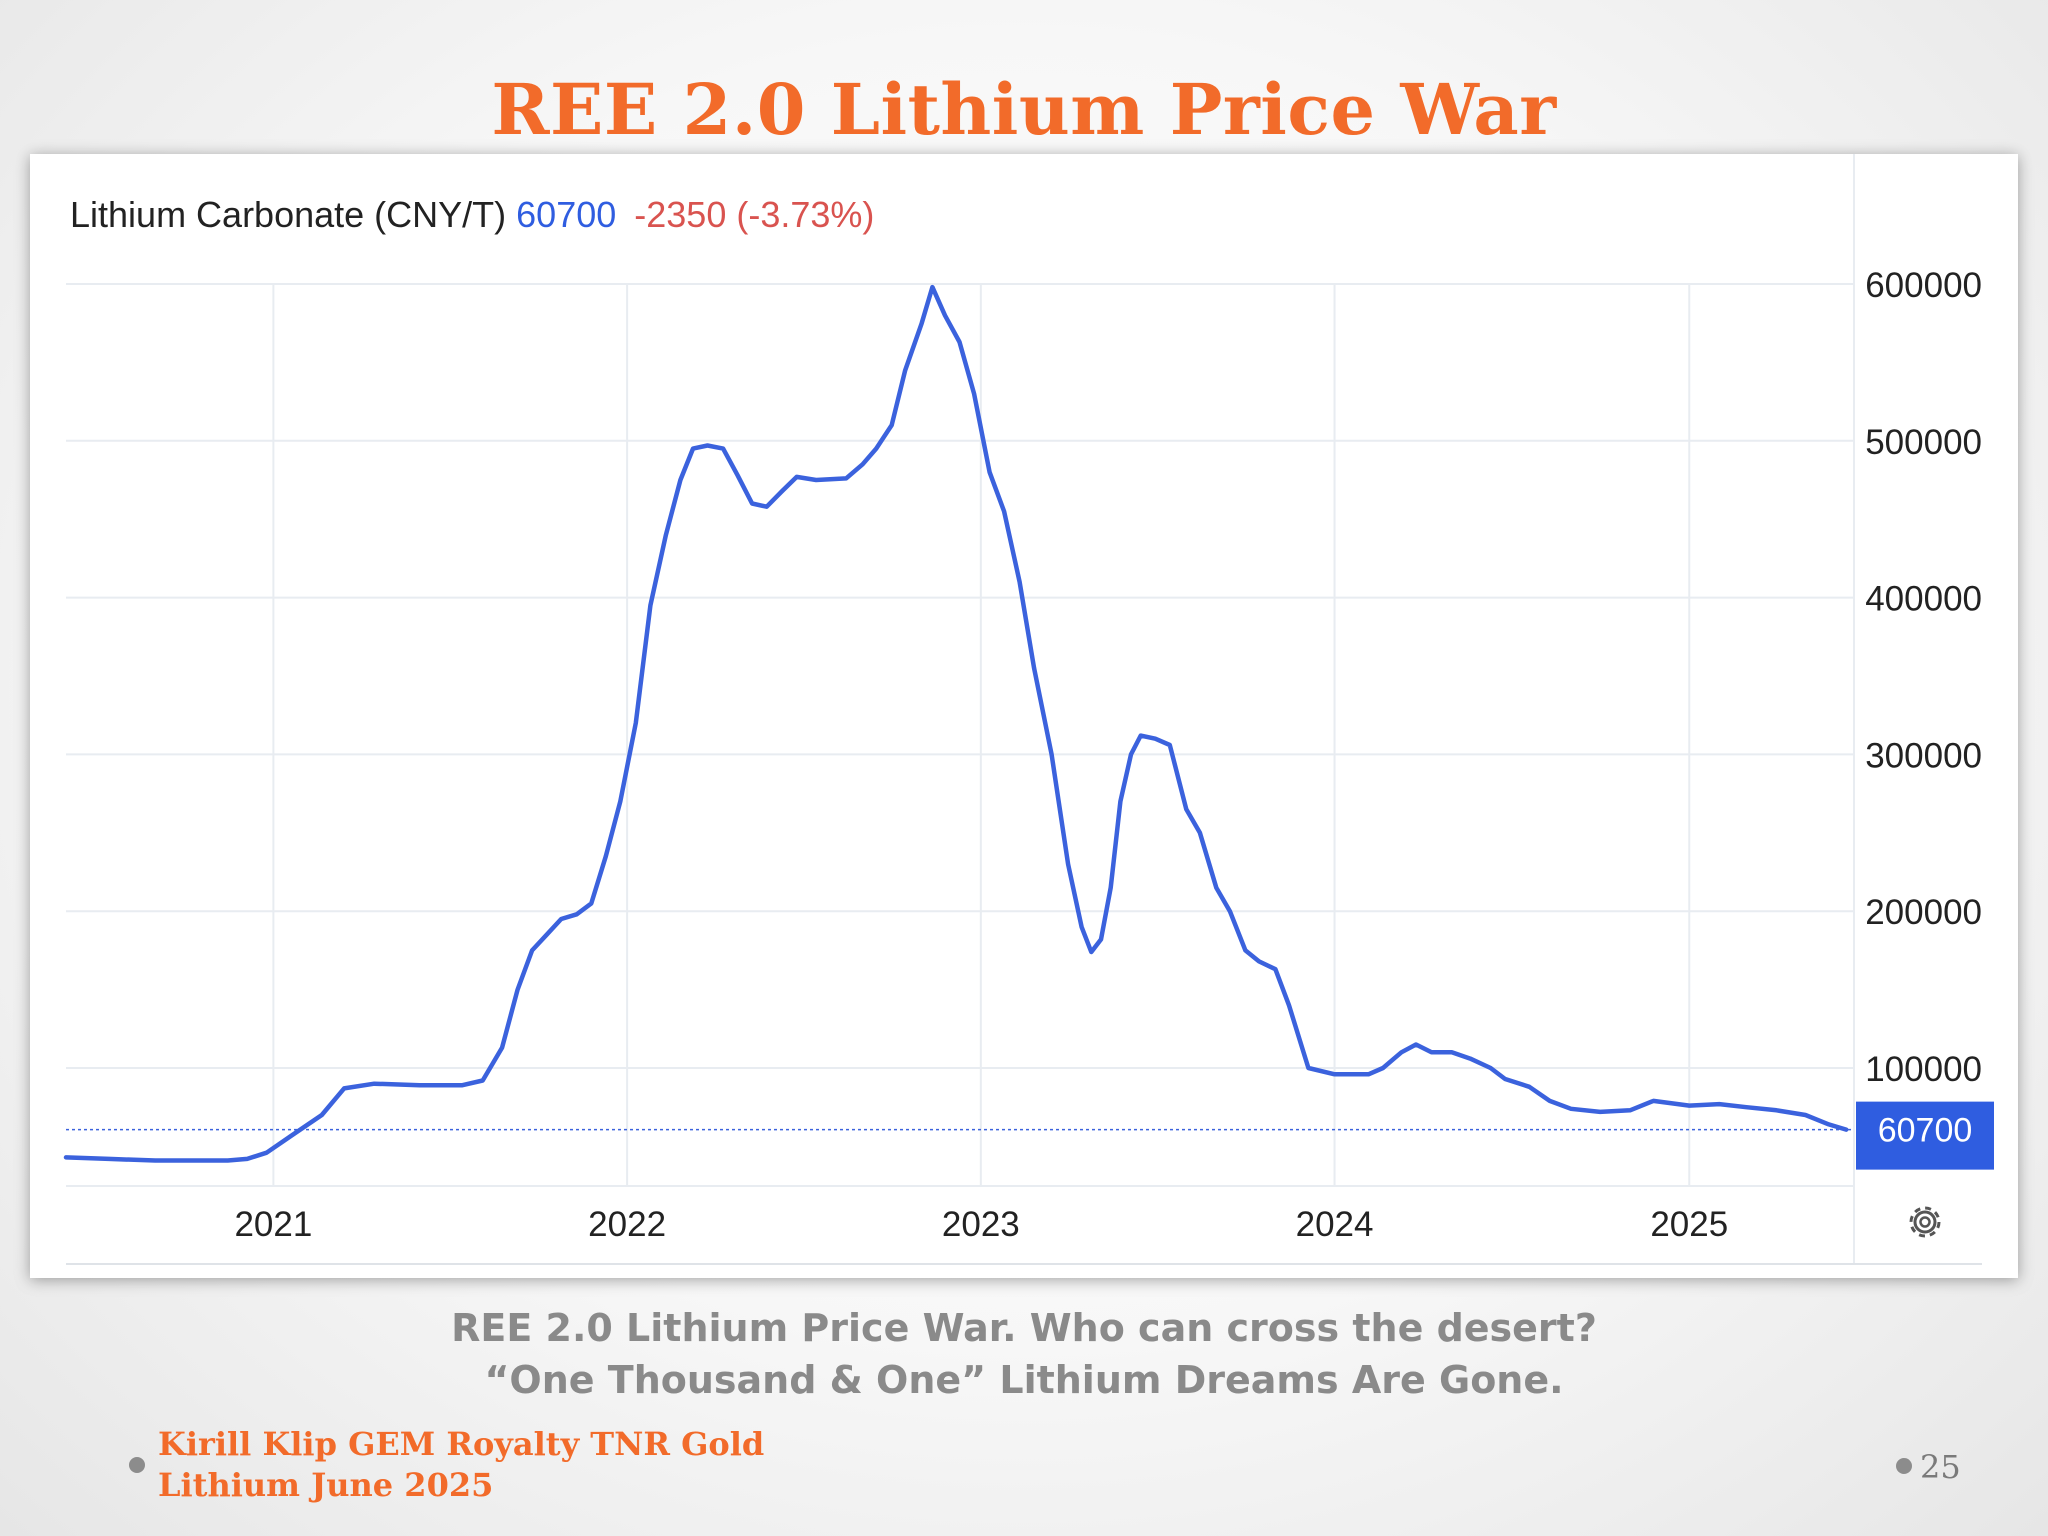  Describe the element at coordinates (1923, 755) in the screenshot. I see `y-tick-label: 300000` at that location.